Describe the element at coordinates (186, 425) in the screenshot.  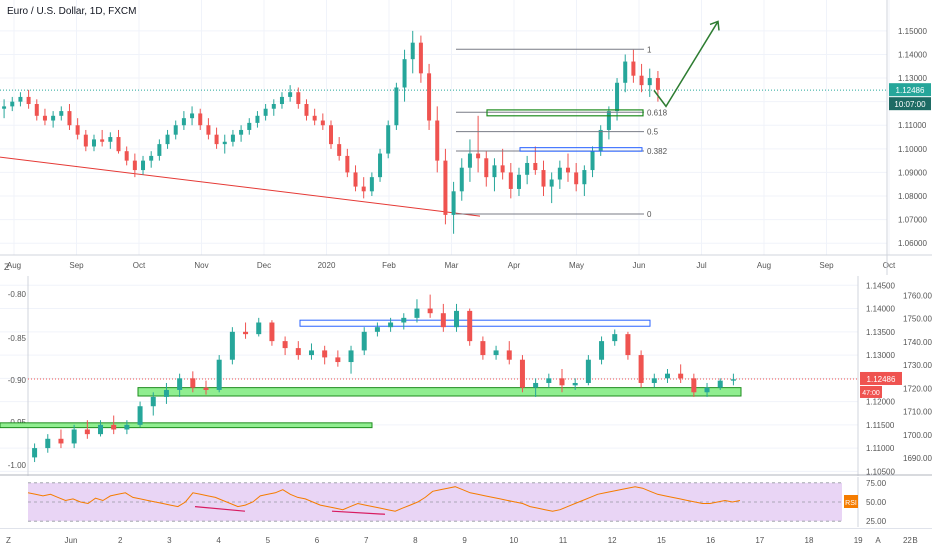
I see `lower-support-zone` at that location.